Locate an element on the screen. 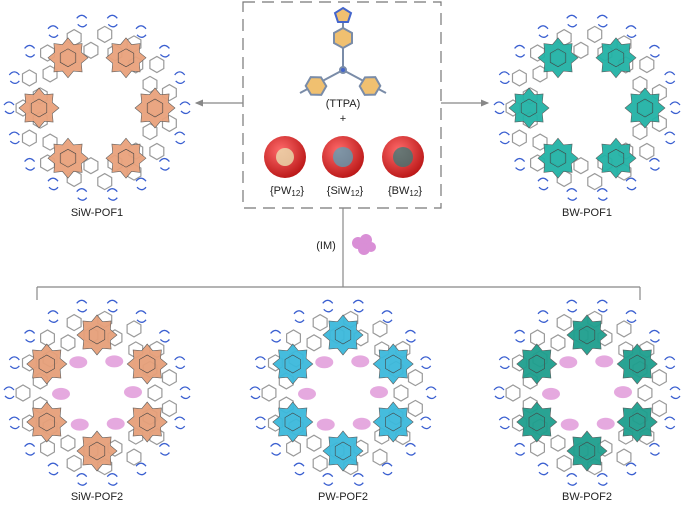 This screenshot has width=685, height=507. cluster-label-text: } is located at coordinates (420, 191).